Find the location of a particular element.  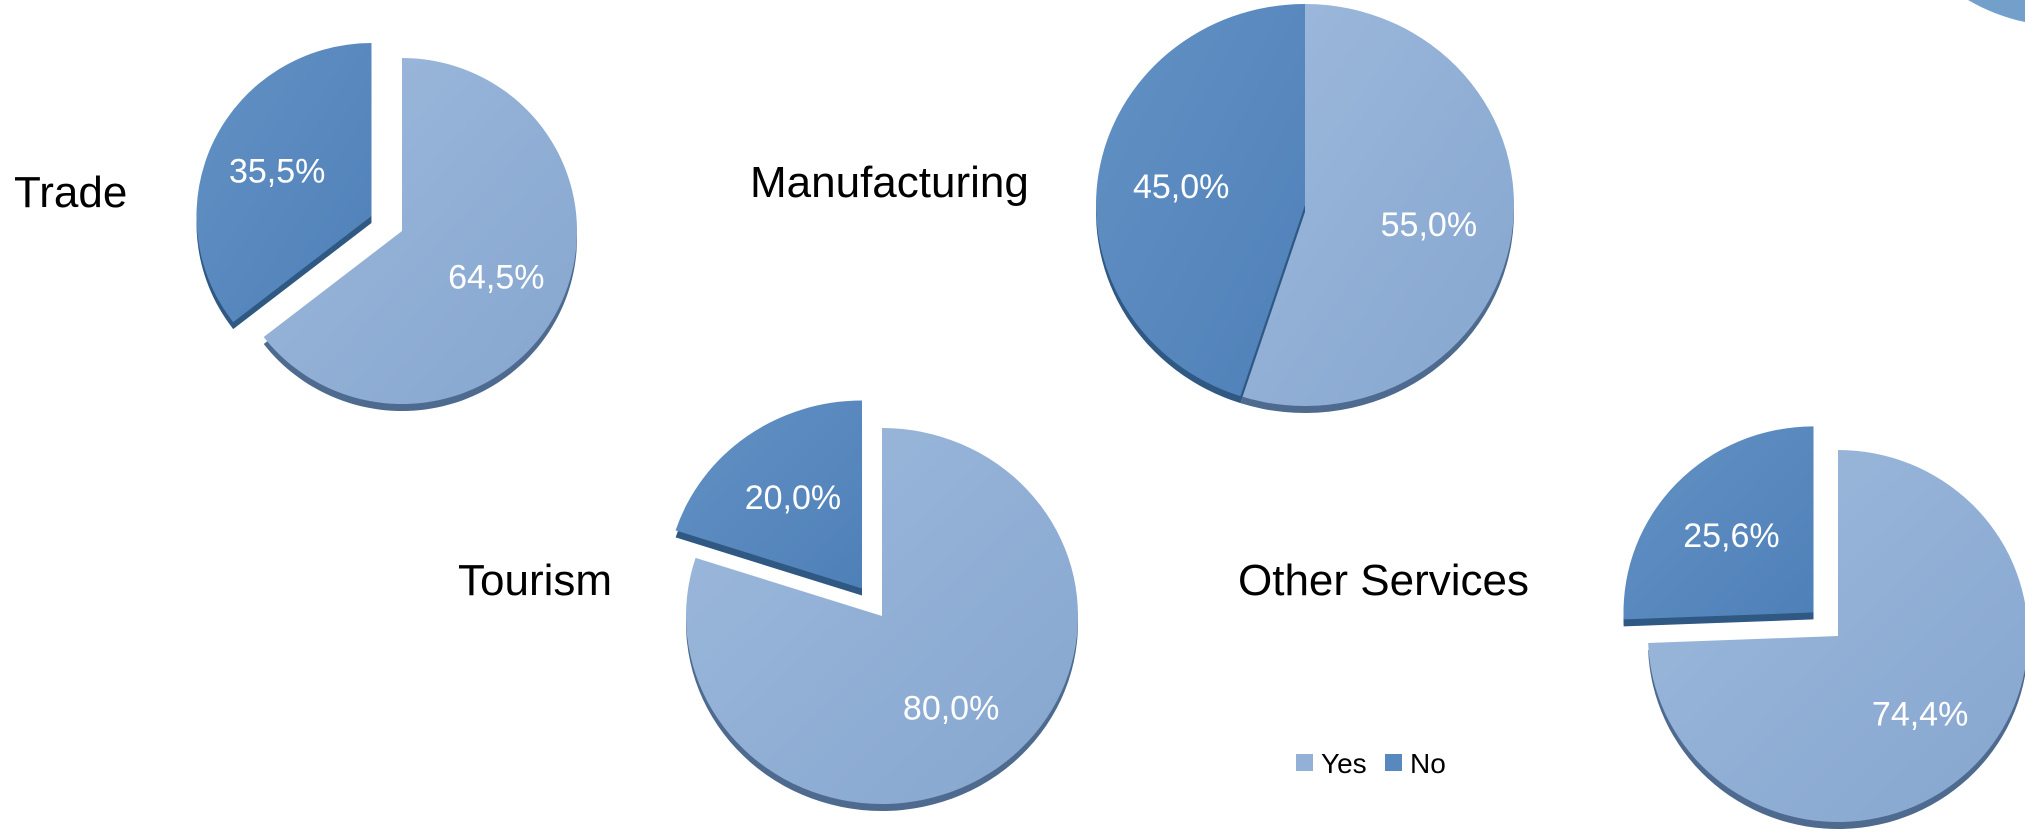

pie-data-label-no: 35,5% is located at coordinates (277, 171).